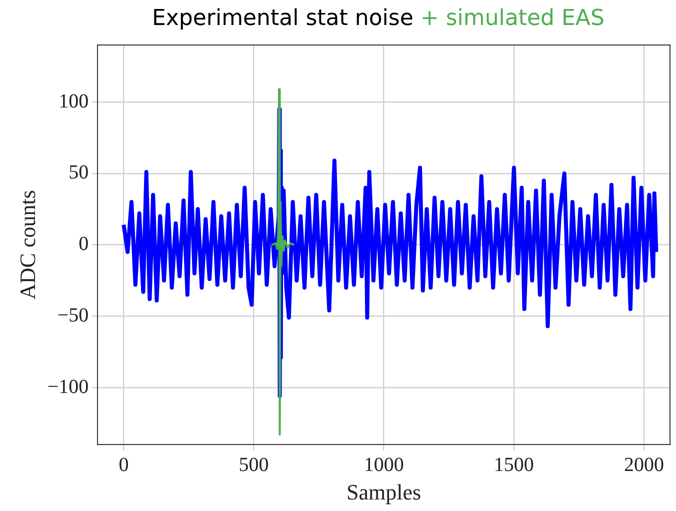 The height and width of the screenshot is (511, 676). I want to click on y-axis-title: ADC counts, so click(27, 245).